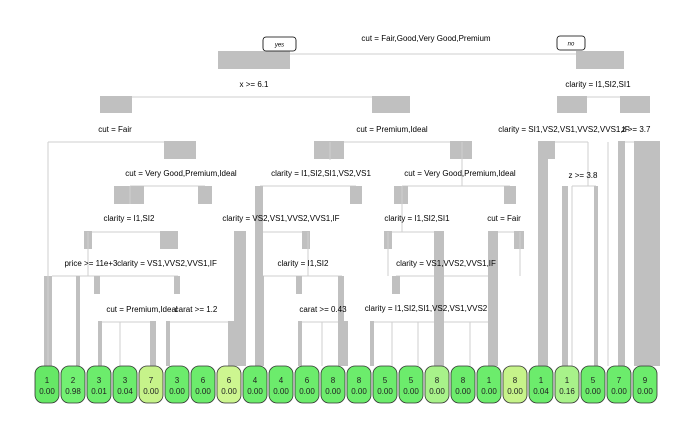 Image resolution: width=700 pixels, height=432 pixels. Describe the element at coordinates (321, 173) in the screenshot. I see `split-label: clarity = I1,SI2,SI1,VS2,VS1` at that location.